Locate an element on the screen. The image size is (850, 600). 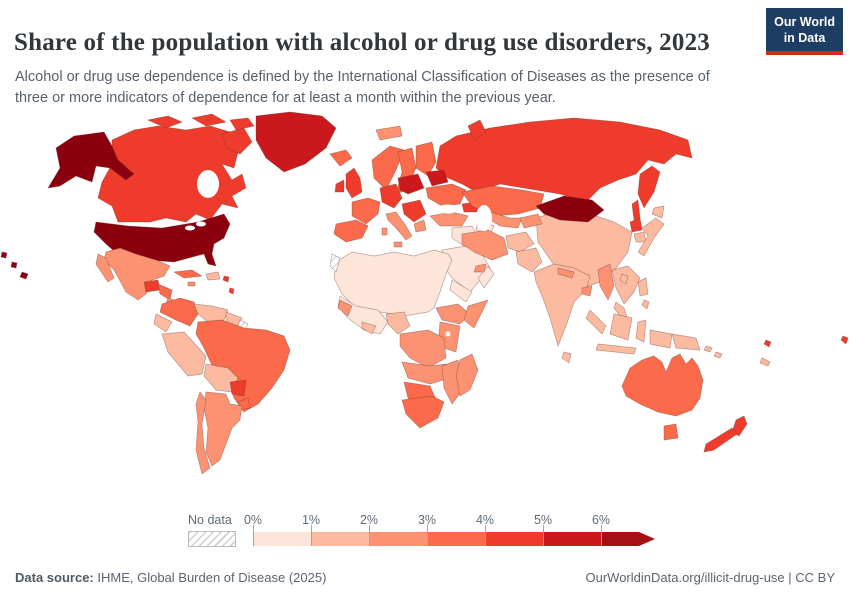
country-germany-central-europe: Germany & Central Europe: 4-5% is located at coordinates (391, 196).